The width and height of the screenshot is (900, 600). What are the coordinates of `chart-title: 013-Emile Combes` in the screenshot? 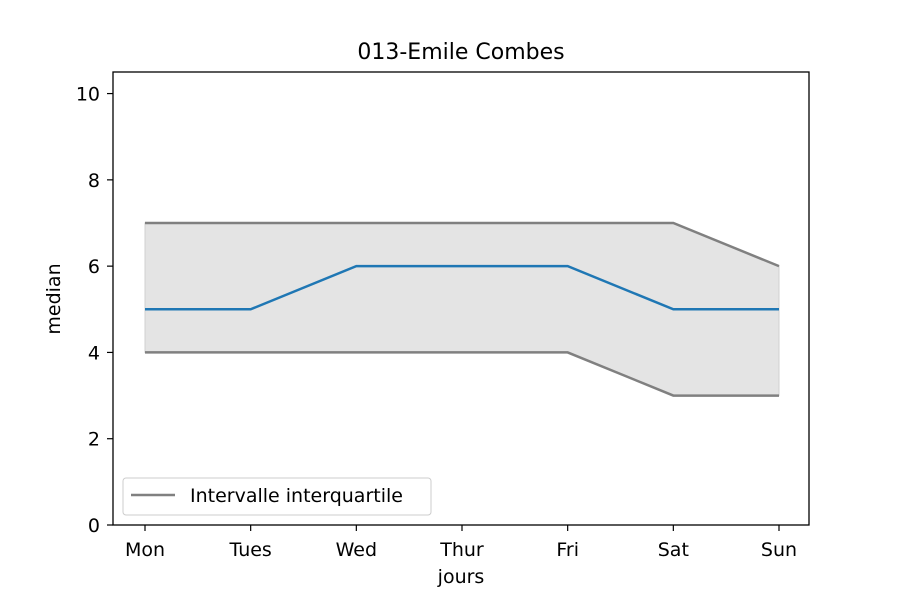 It's located at (460, 52).